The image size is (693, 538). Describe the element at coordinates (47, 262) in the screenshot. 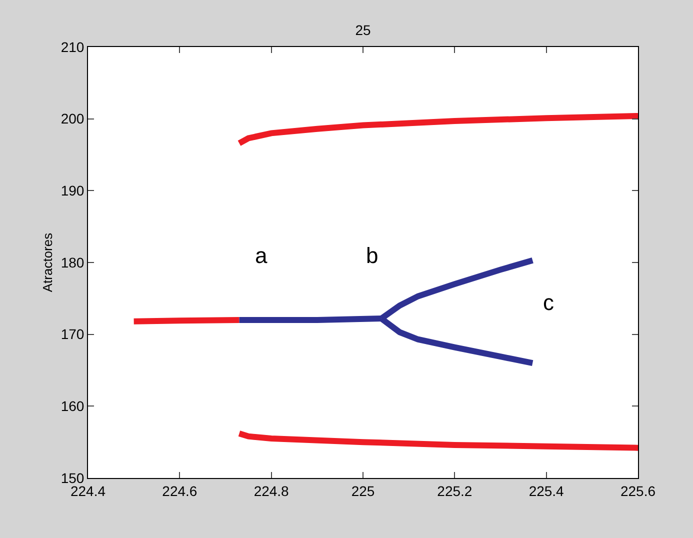

I see `y-axis-title: Atractores` at that location.